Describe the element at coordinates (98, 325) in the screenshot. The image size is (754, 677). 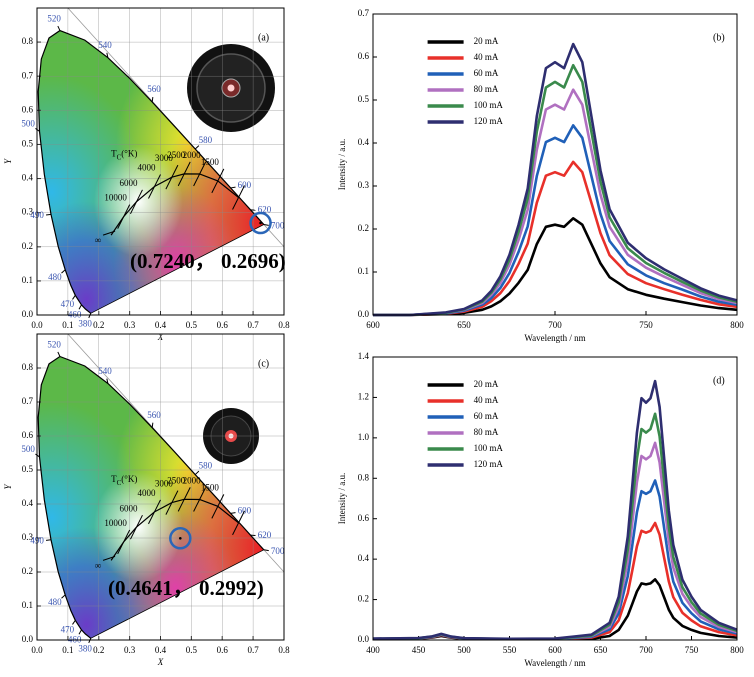
I see `x-tick-label: 0.2` at that location.